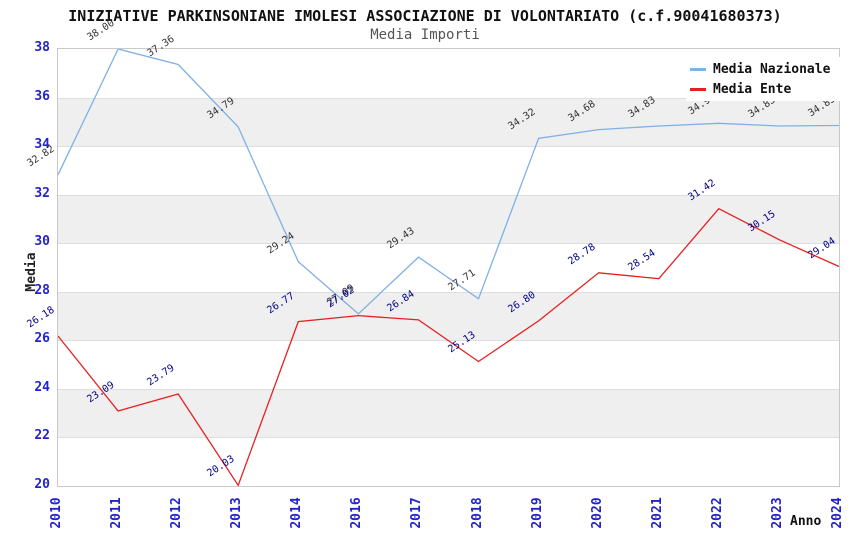 The width and height of the screenshot is (850, 550). I want to click on y-tick-label: 38, so click(42, 47).